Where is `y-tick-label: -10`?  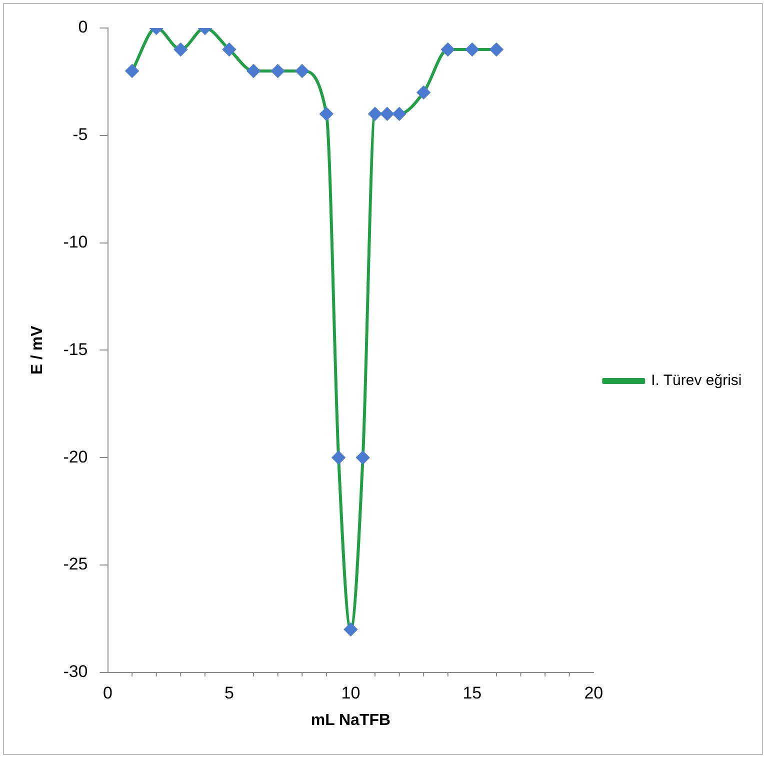
y-tick-label: -10 is located at coordinates (75, 242).